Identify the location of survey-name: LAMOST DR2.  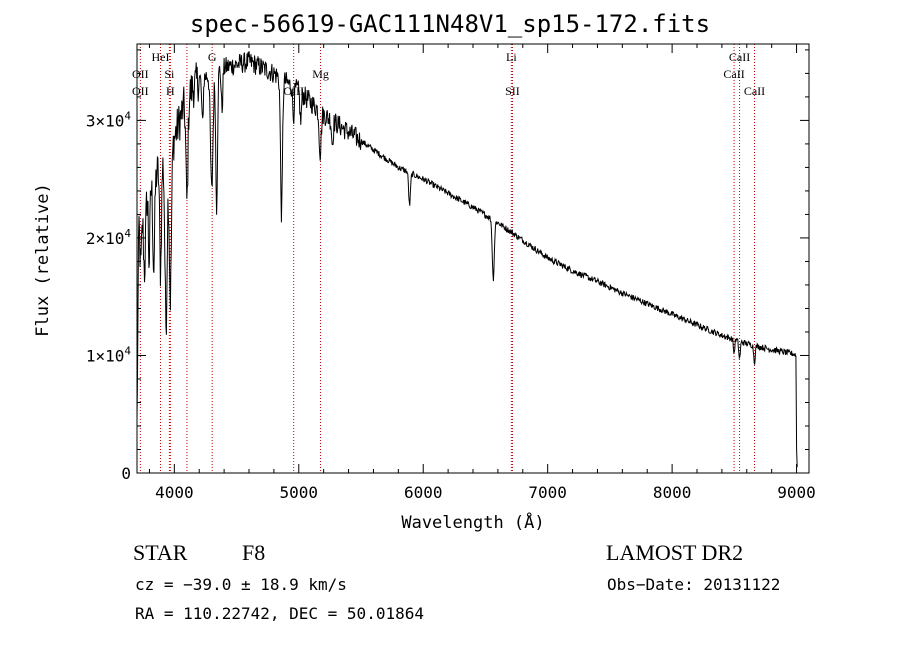
(675, 552).